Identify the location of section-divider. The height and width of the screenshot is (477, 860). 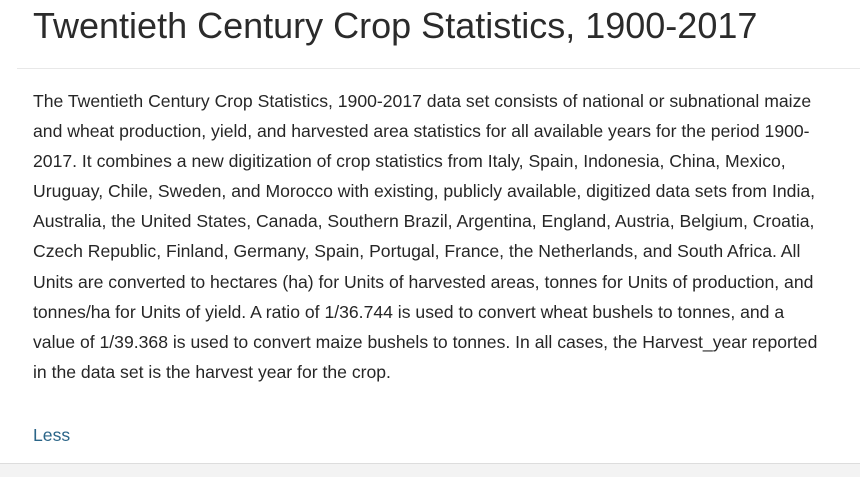
(430, 470).